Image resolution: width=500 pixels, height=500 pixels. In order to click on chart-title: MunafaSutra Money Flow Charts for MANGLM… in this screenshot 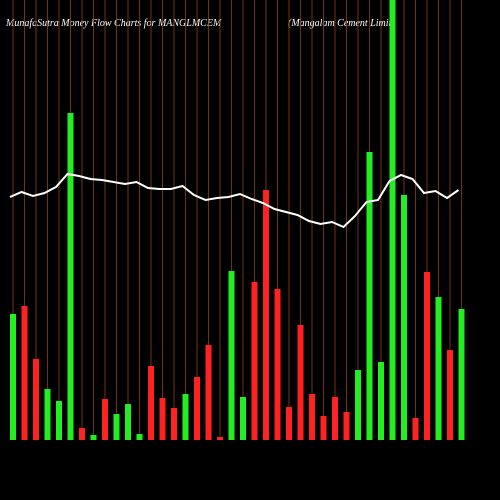, I will do `click(113, 23)`.